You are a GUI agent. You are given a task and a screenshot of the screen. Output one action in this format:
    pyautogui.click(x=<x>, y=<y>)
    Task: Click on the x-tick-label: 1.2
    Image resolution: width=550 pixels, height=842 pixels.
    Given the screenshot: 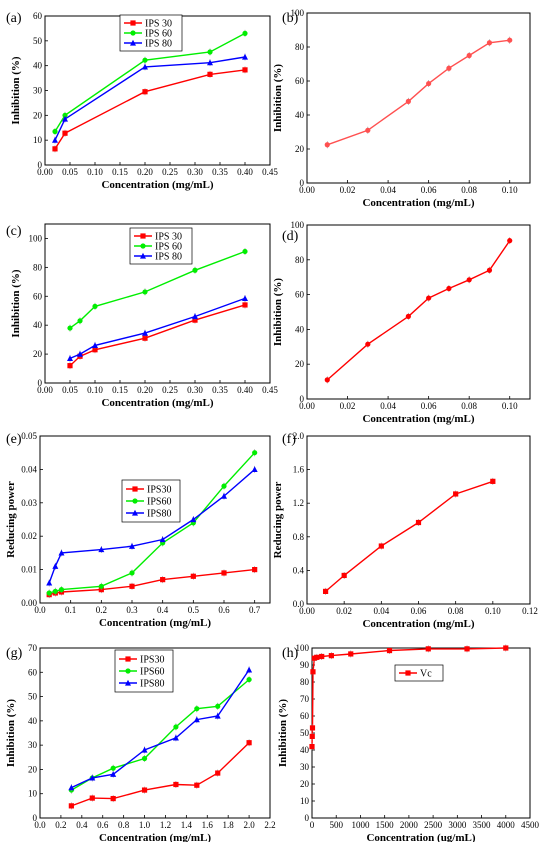 What is the action you would take?
    pyautogui.click(x=165, y=825)
    